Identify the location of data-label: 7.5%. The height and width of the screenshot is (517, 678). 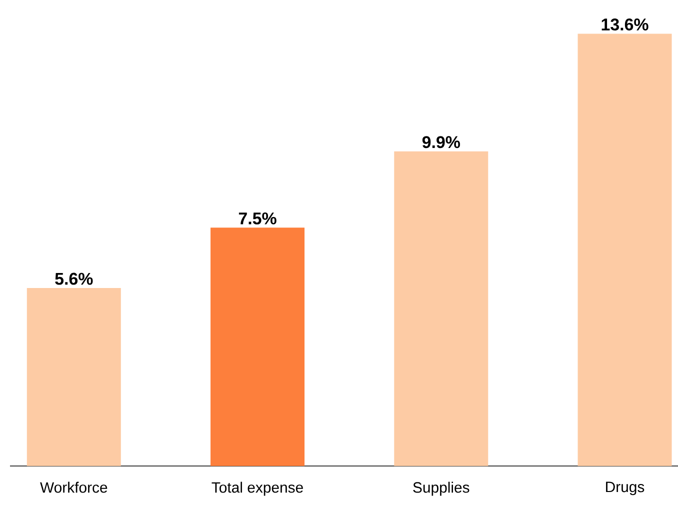
(257, 218).